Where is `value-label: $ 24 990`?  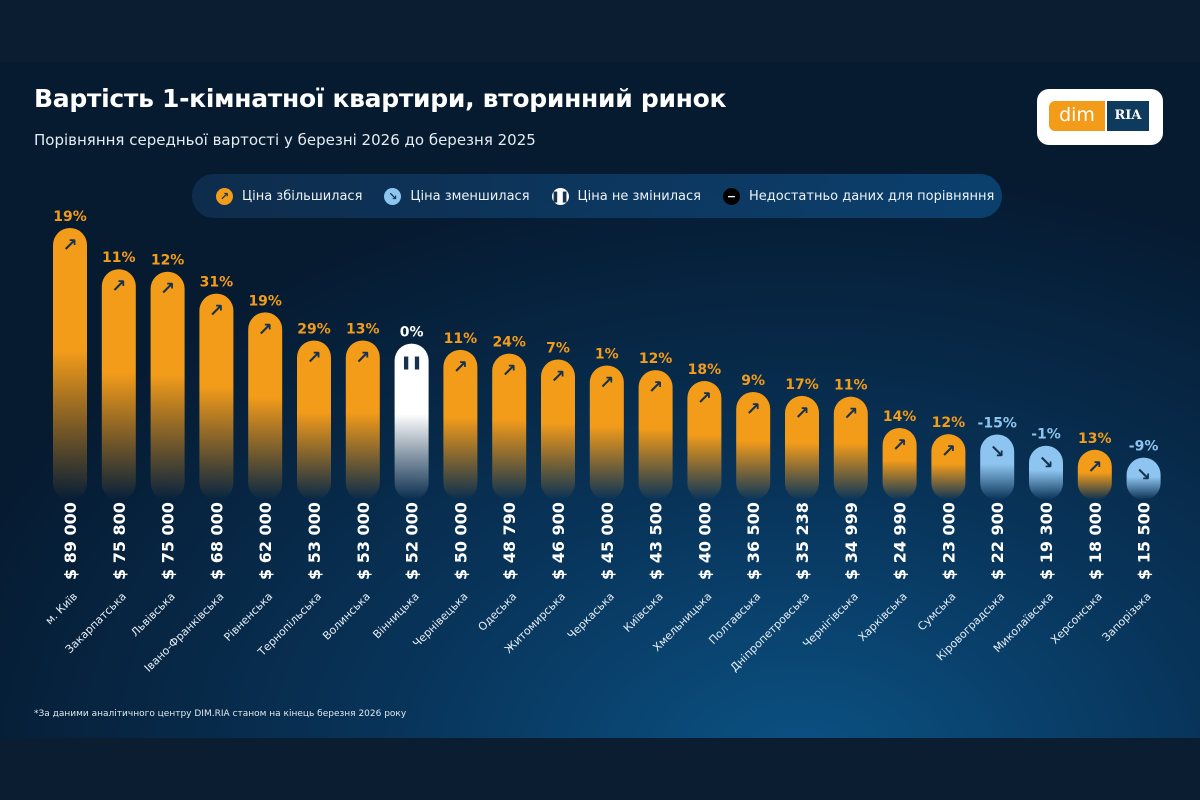
value-label: $ 24 990 is located at coordinates (900, 541).